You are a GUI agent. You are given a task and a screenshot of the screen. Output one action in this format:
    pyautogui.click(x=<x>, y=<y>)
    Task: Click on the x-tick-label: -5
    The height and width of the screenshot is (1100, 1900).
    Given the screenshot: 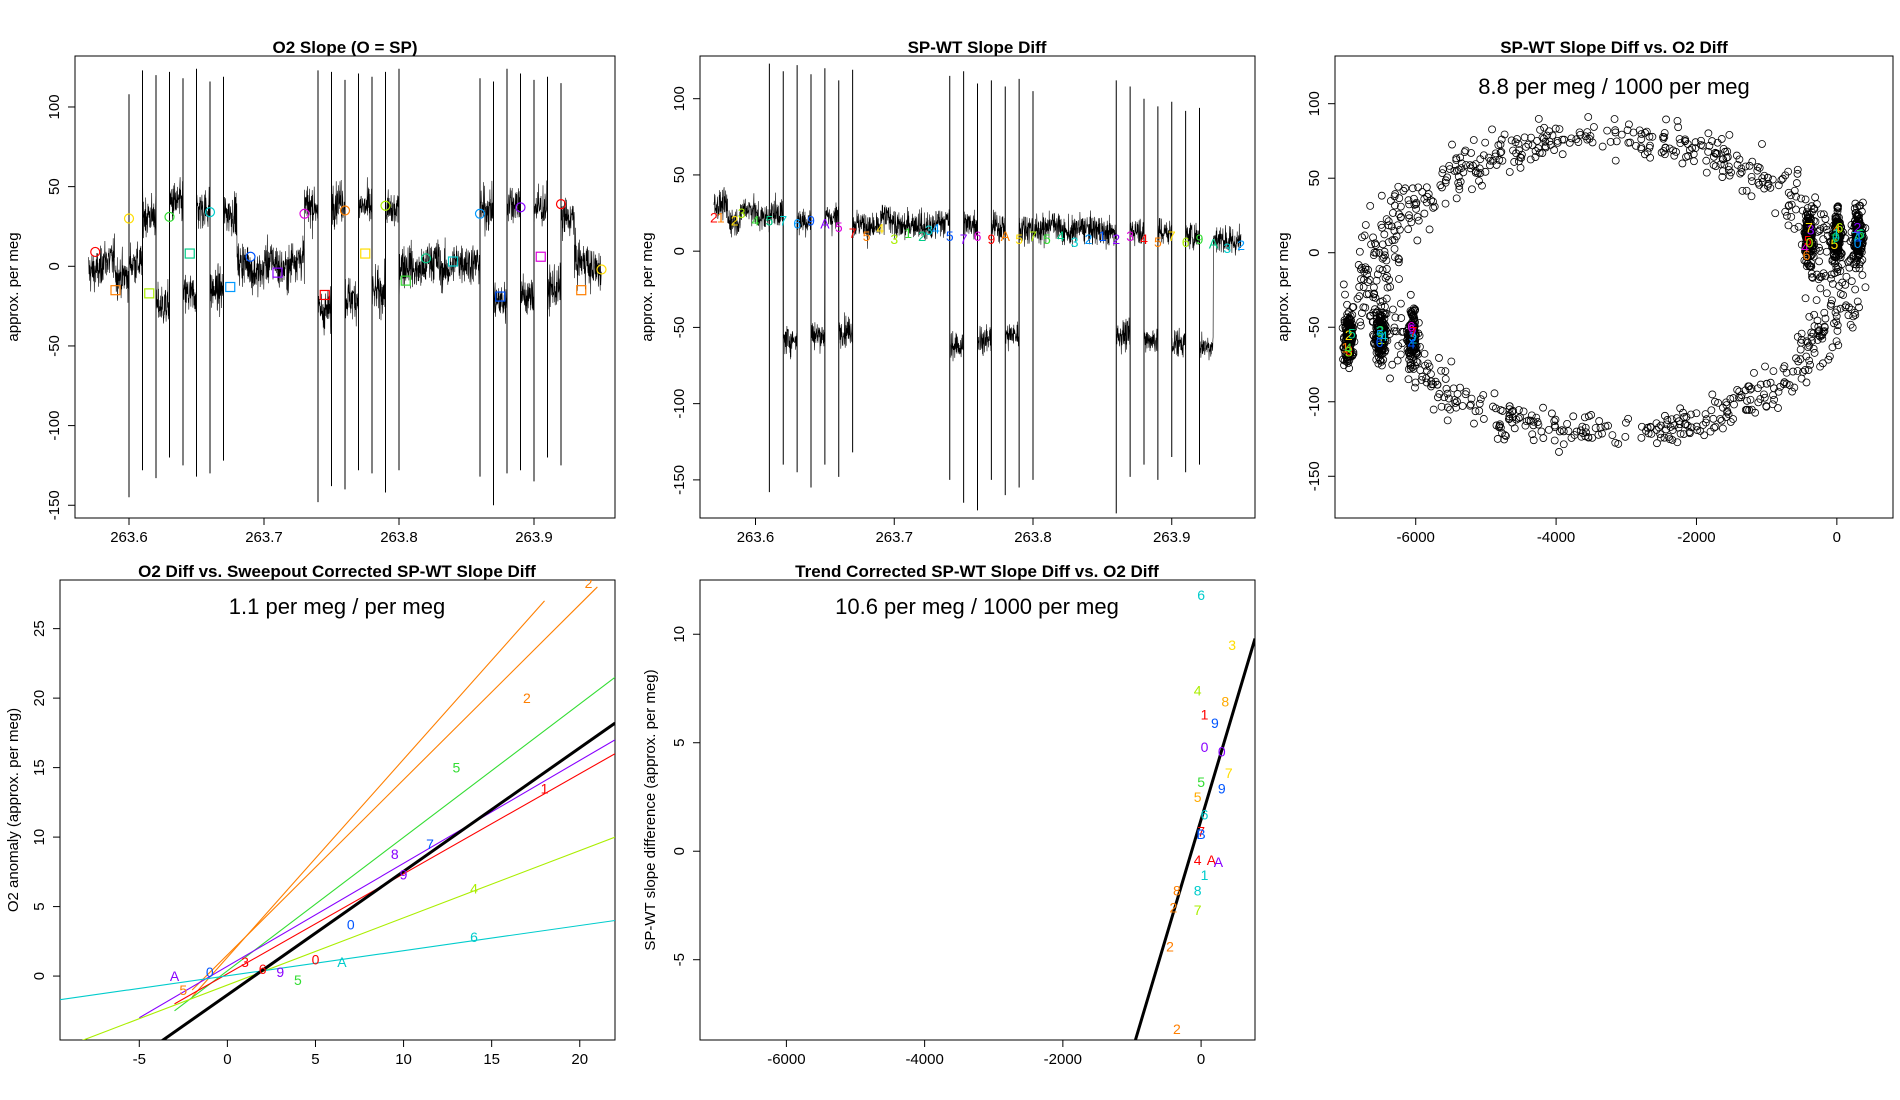 What is the action you would take?
    pyautogui.click(x=139, y=1059)
    